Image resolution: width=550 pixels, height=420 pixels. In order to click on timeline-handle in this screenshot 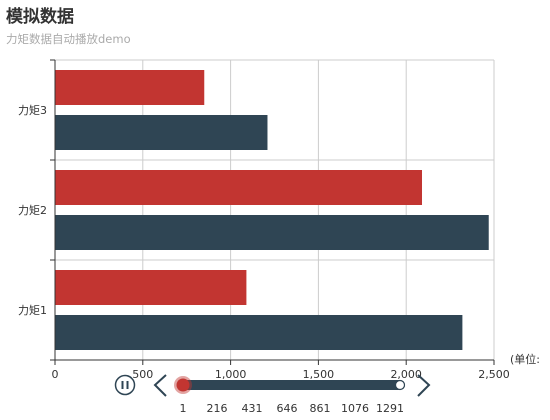, I will do `click(183, 385)`.